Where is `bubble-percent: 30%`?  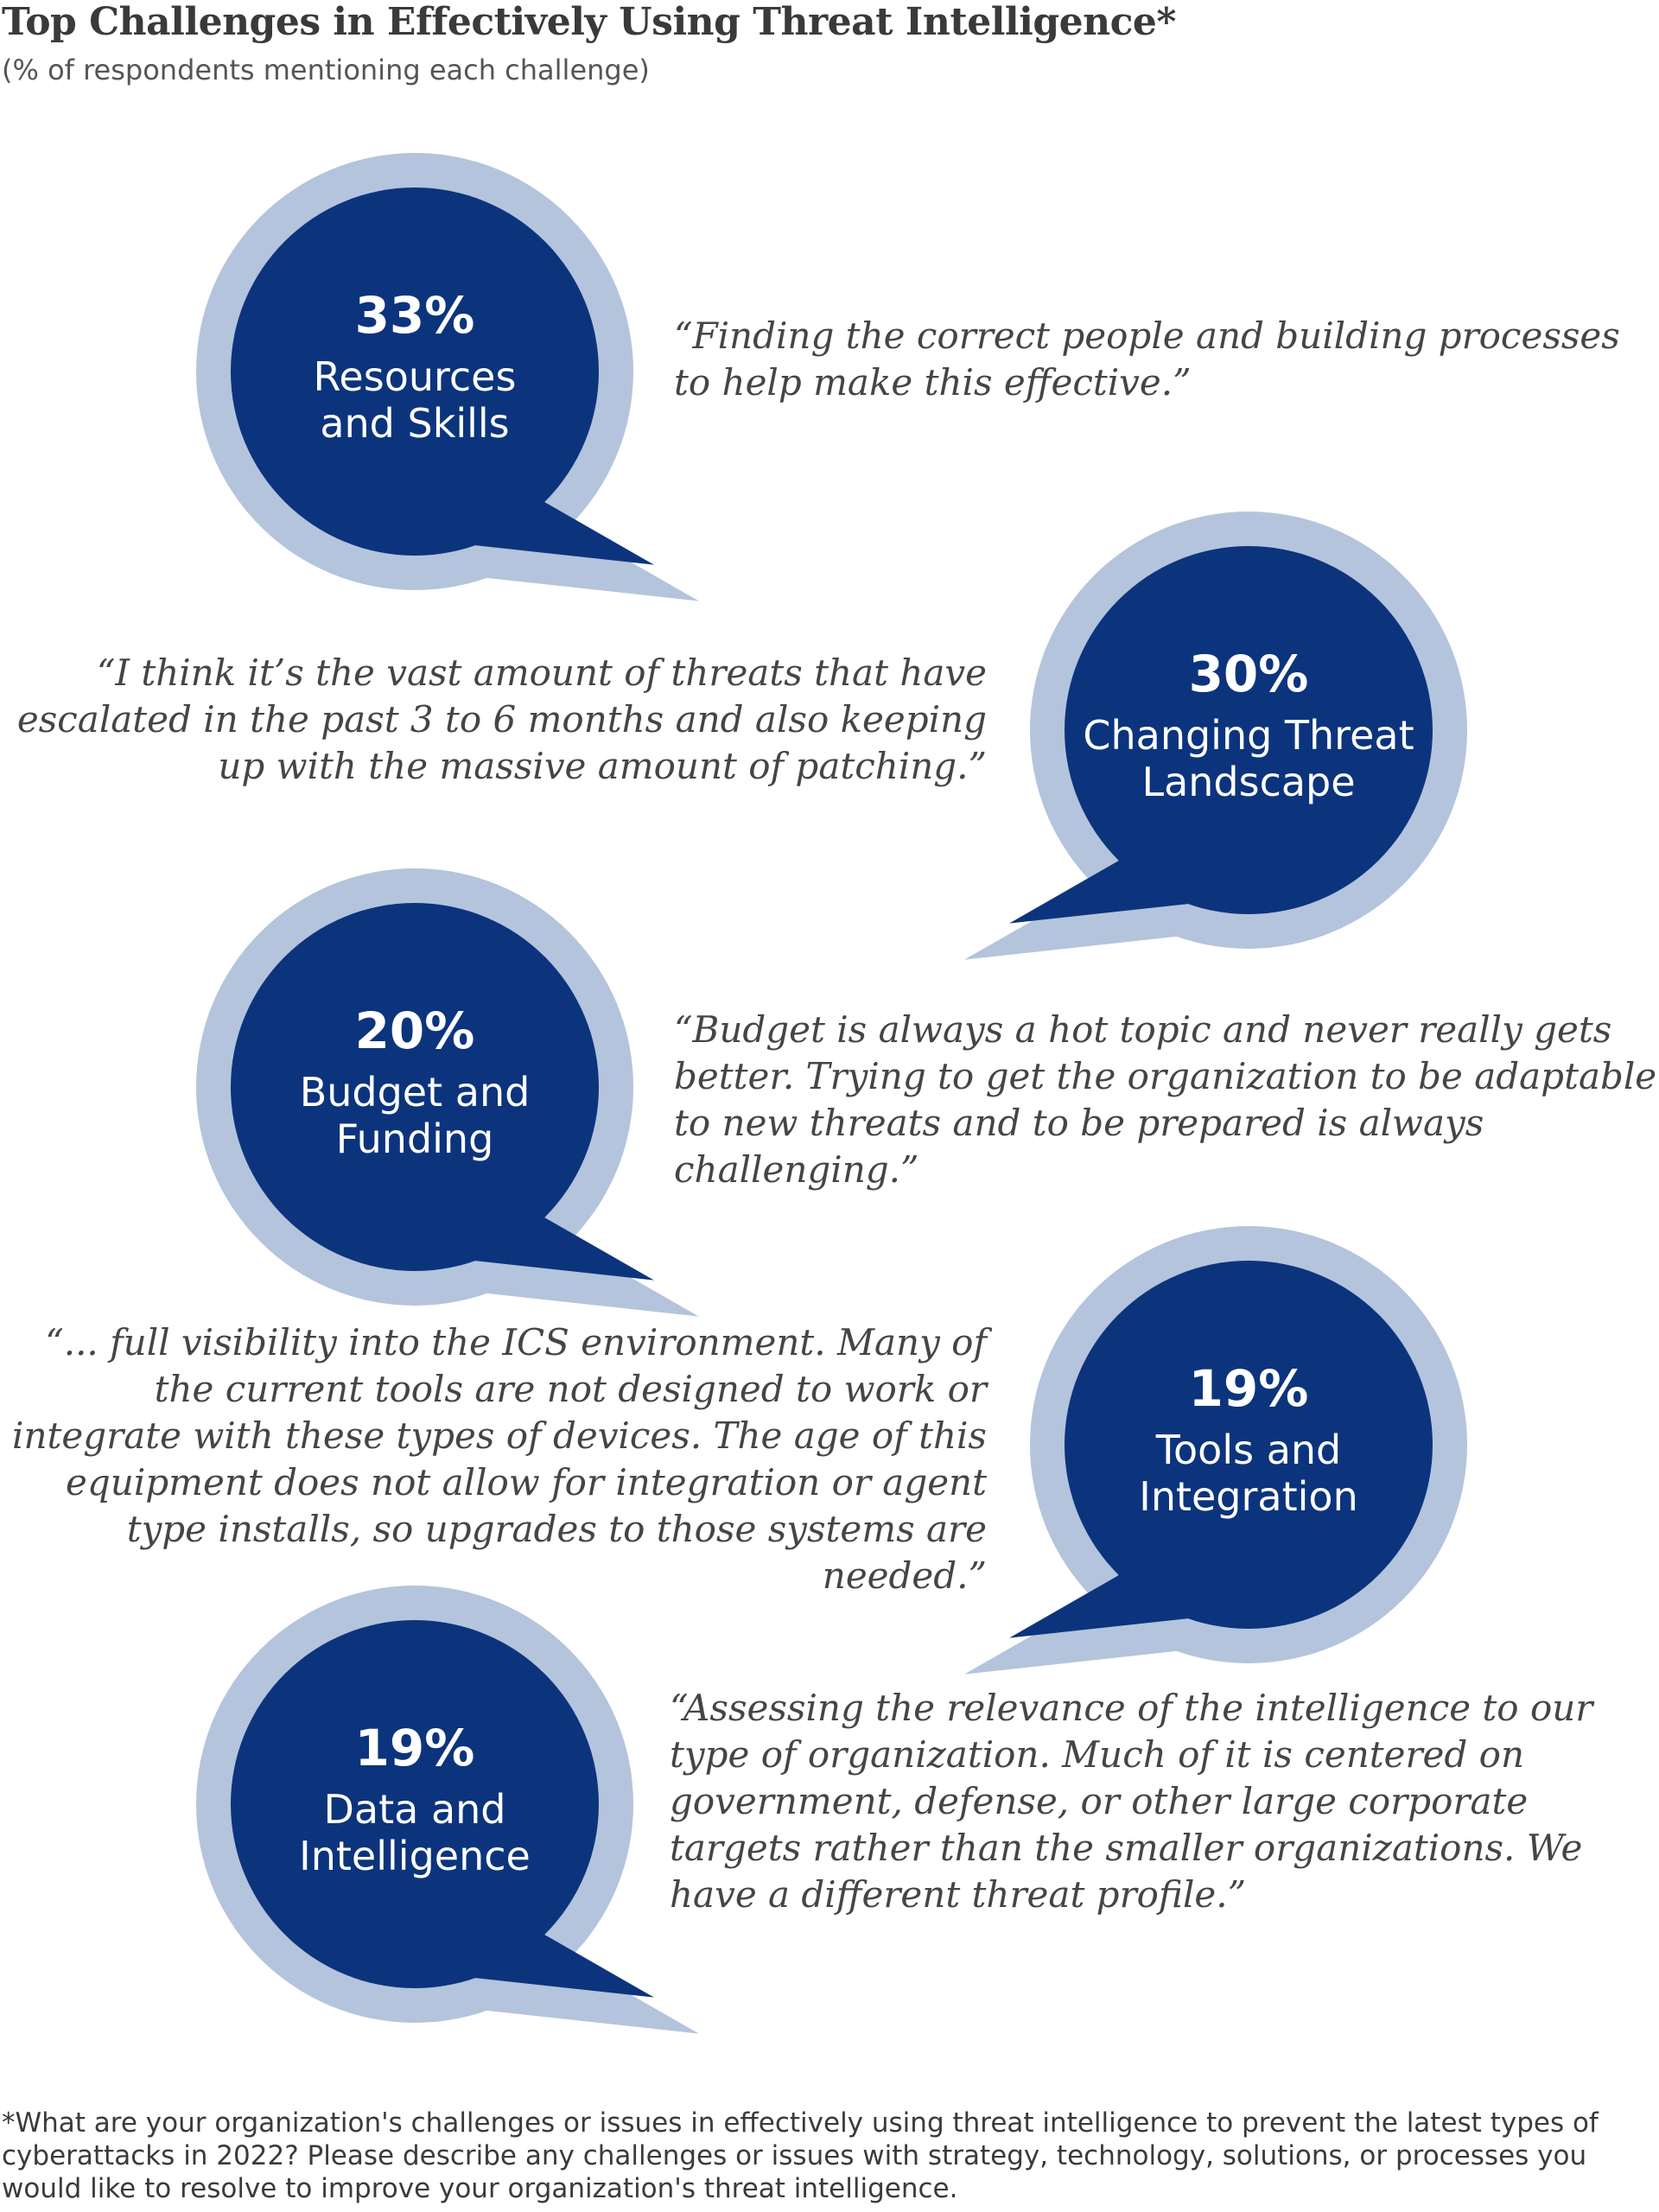
bubble-percent: 30% is located at coordinates (1249, 674).